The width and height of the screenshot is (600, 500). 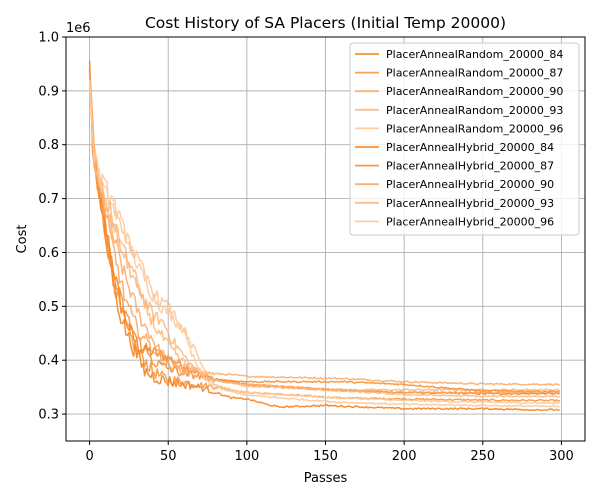 What do you see at coordinates (48, 415) in the screenshot?
I see `y-tick-label: 0.3` at bounding box center [48, 415].